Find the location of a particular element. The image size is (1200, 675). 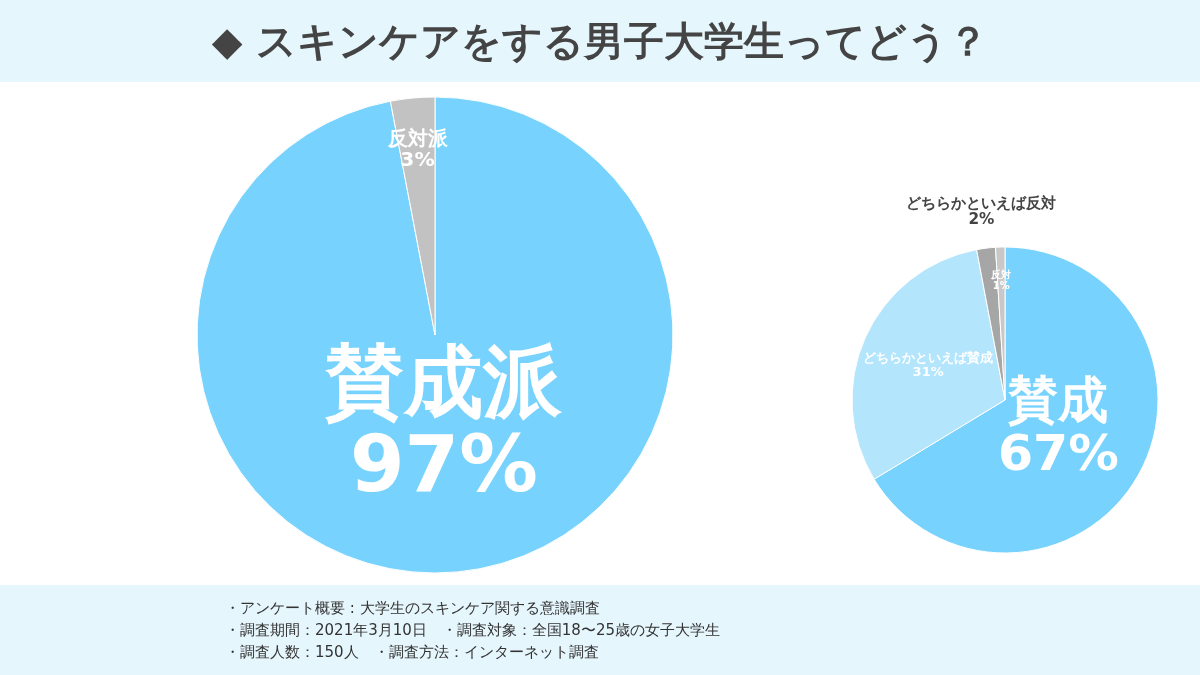

text: ・調査期間：2021年3月10日 ・調査対象：全国18〜25歳の女子大学生 is located at coordinates (472, 630).